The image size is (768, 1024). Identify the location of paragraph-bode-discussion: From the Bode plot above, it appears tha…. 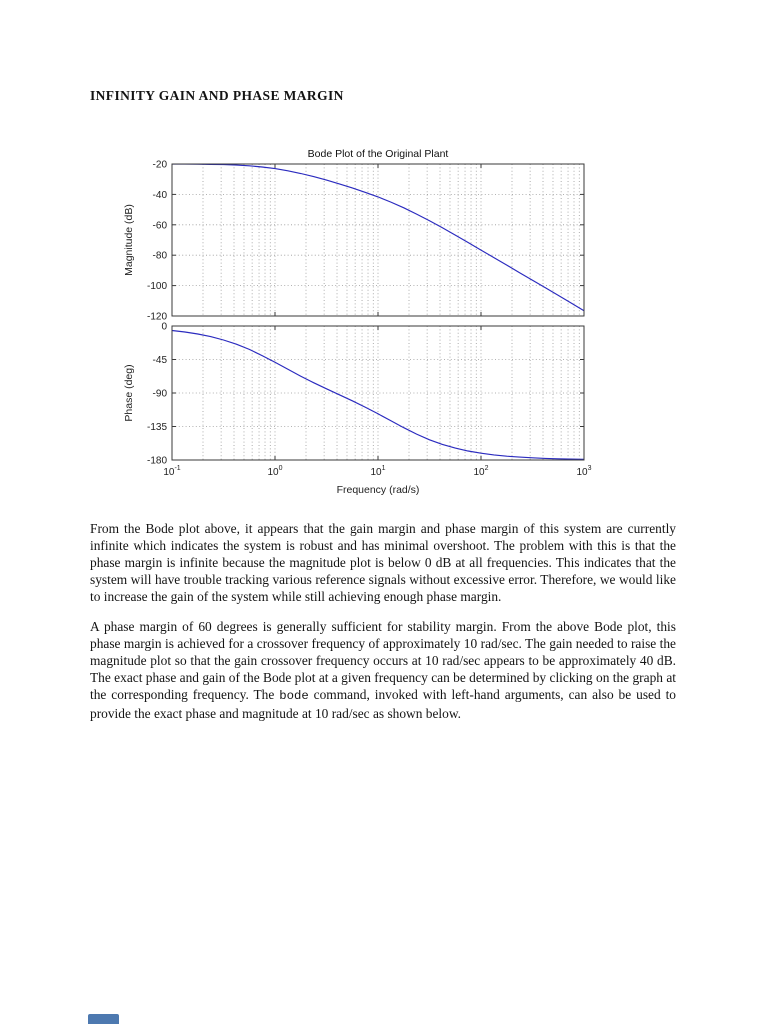
(383, 562).